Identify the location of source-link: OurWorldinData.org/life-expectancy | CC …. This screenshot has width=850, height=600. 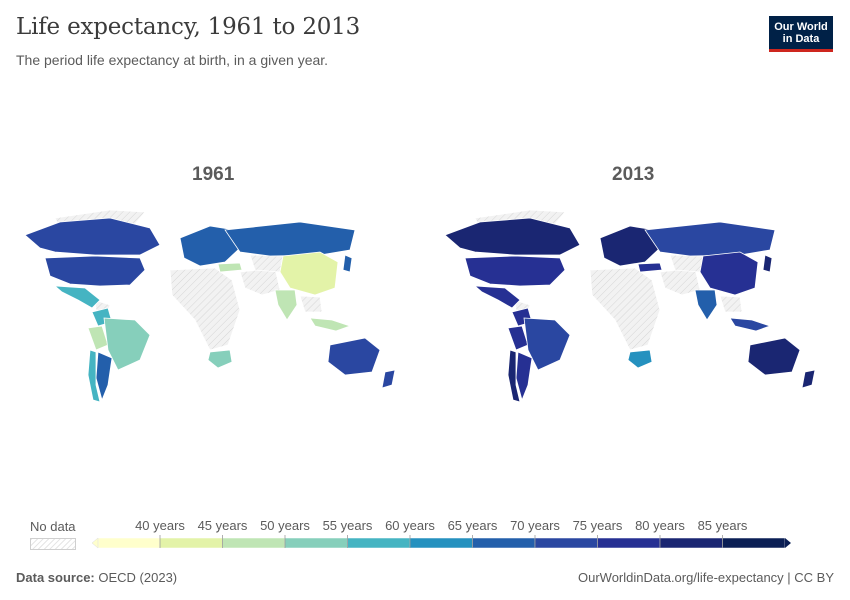
(705, 577).